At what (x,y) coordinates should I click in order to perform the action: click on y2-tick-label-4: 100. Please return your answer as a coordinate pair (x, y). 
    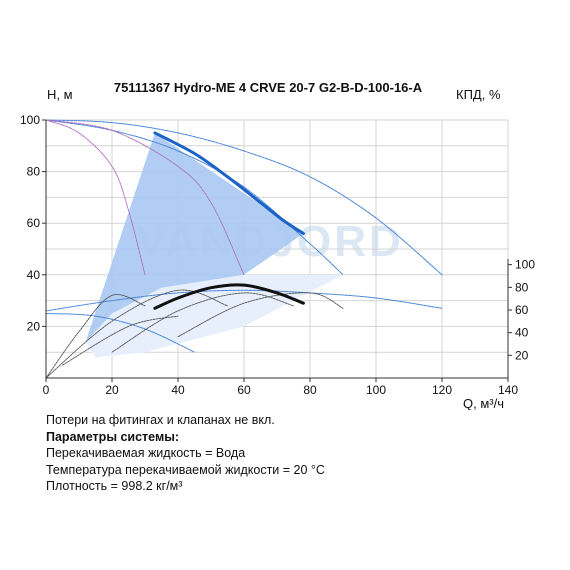
    Looking at the image, I should click on (525, 265).